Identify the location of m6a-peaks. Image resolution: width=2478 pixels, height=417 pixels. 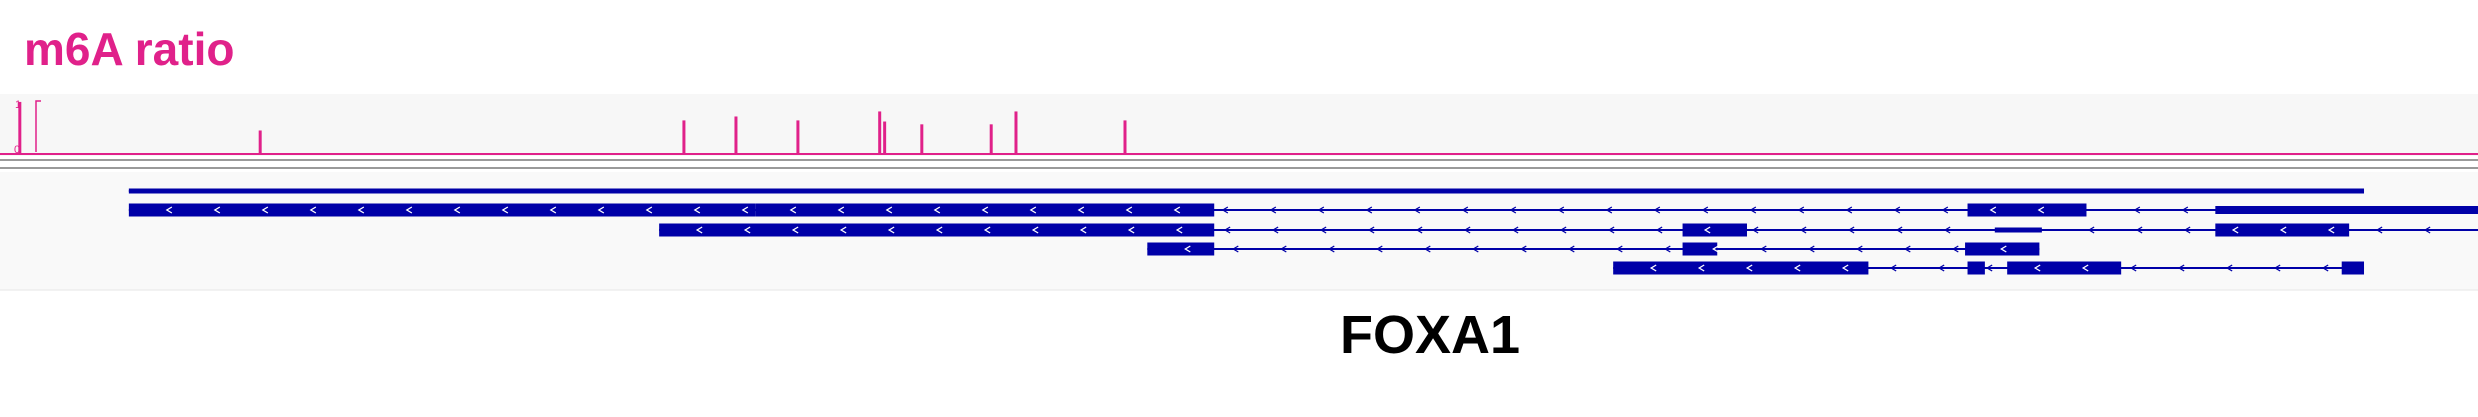
(572, 127).